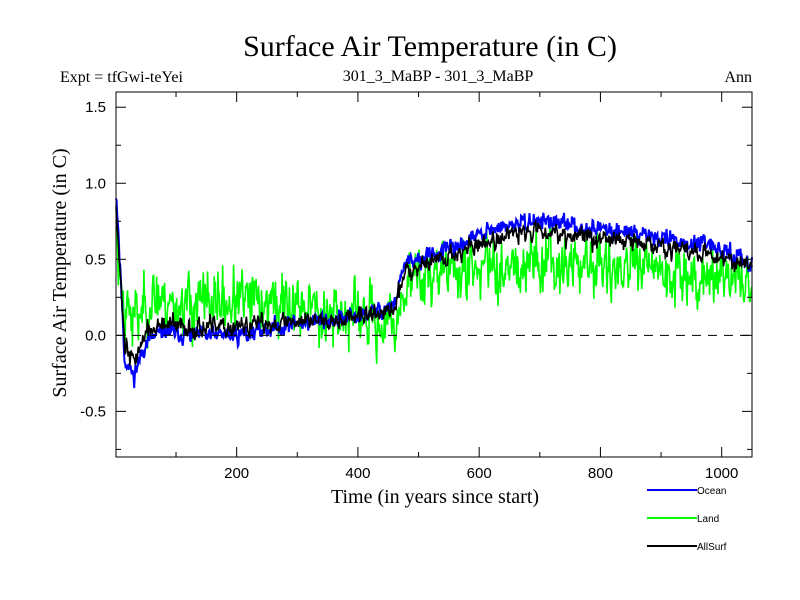  What do you see at coordinates (711, 491) in the screenshot?
I see `legend-label-ocean: Ocean` at bounding box center [711, 491].